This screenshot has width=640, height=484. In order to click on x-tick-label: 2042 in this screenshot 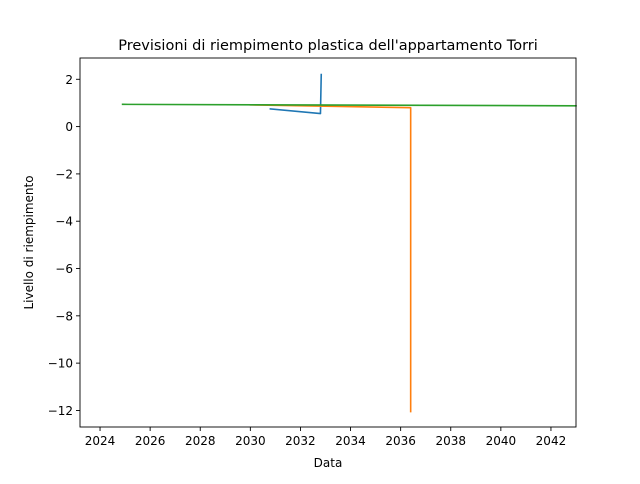, I will do `click(551, 441)`.